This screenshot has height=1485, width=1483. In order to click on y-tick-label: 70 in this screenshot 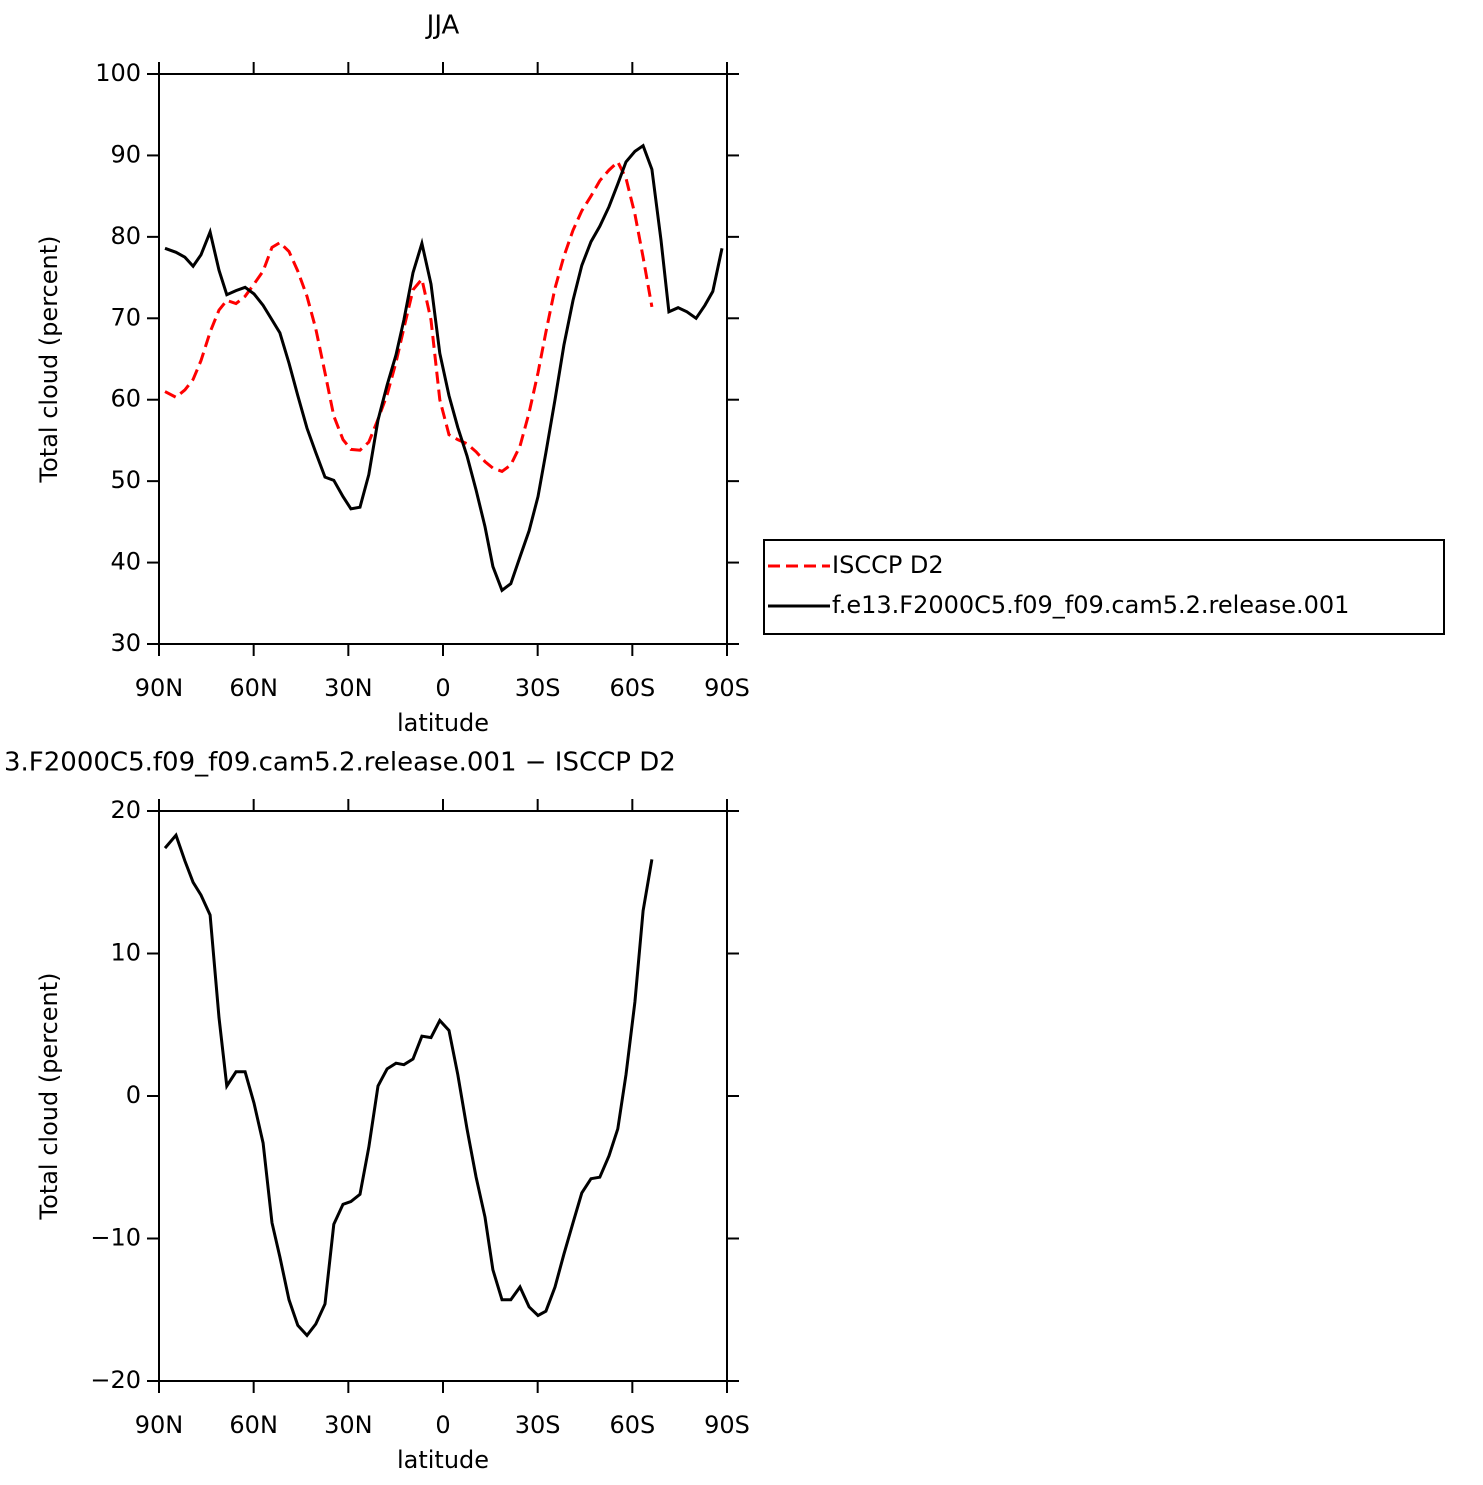, I will do `click(125, 317)`.